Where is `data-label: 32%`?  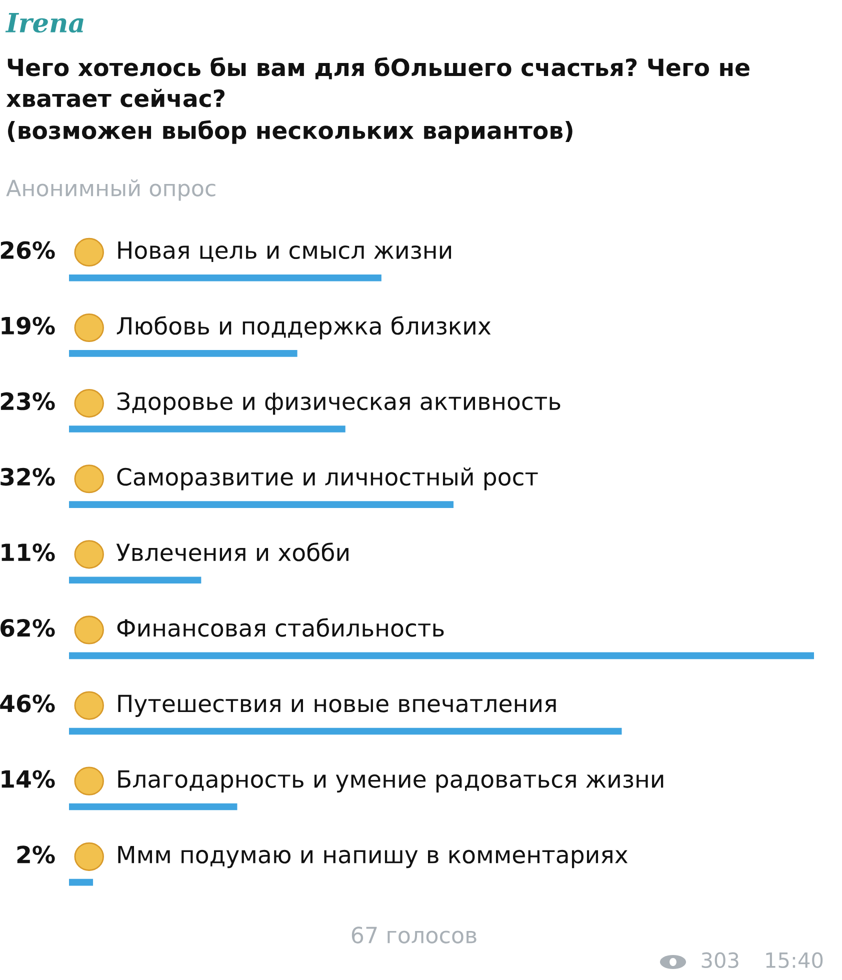
data-label: 32% is located at coordinates (27, 477).